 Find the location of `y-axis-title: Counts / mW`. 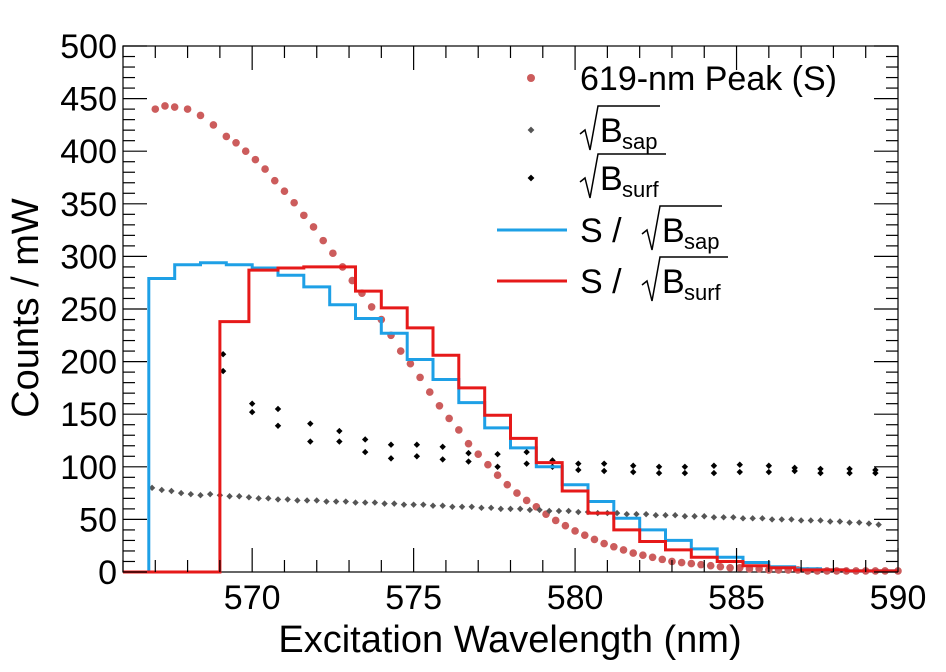

y-axis-title: Counts / mW is located at coordinates (26, 308).